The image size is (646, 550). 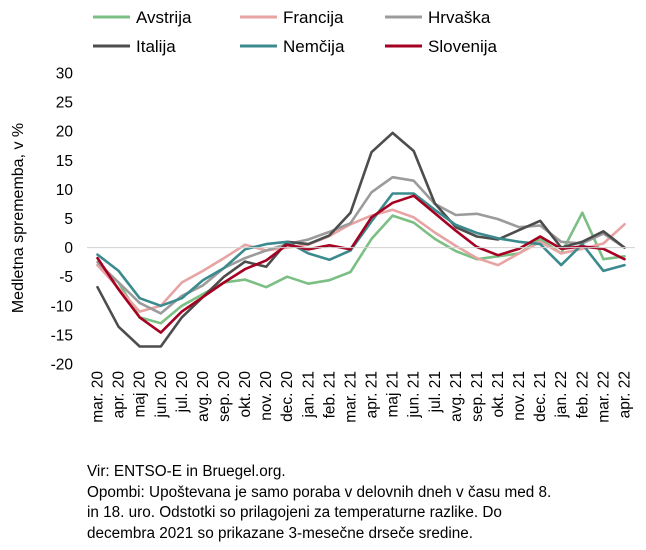 What do you see at coordinates (603, 397) in the screenshot?
I see `x-tick-label: mar. 22` at bounding box center [603, 397].